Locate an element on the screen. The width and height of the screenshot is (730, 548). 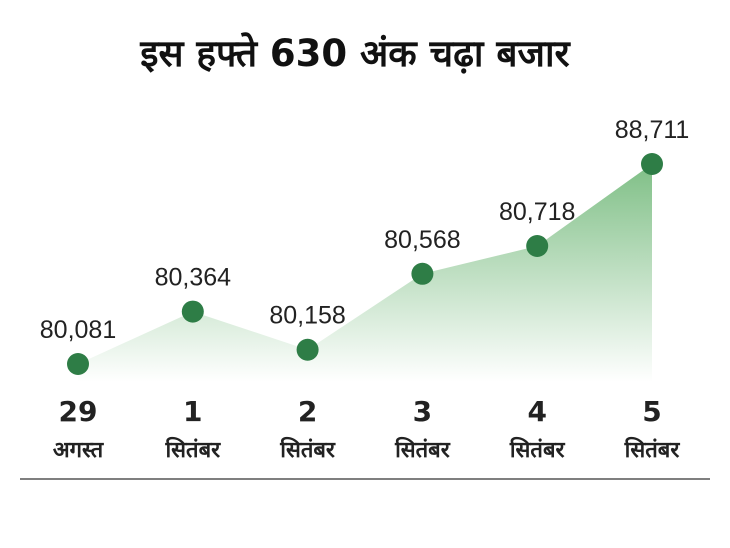
x-tick-day-label: 29 is located at coordinates (78, 411).